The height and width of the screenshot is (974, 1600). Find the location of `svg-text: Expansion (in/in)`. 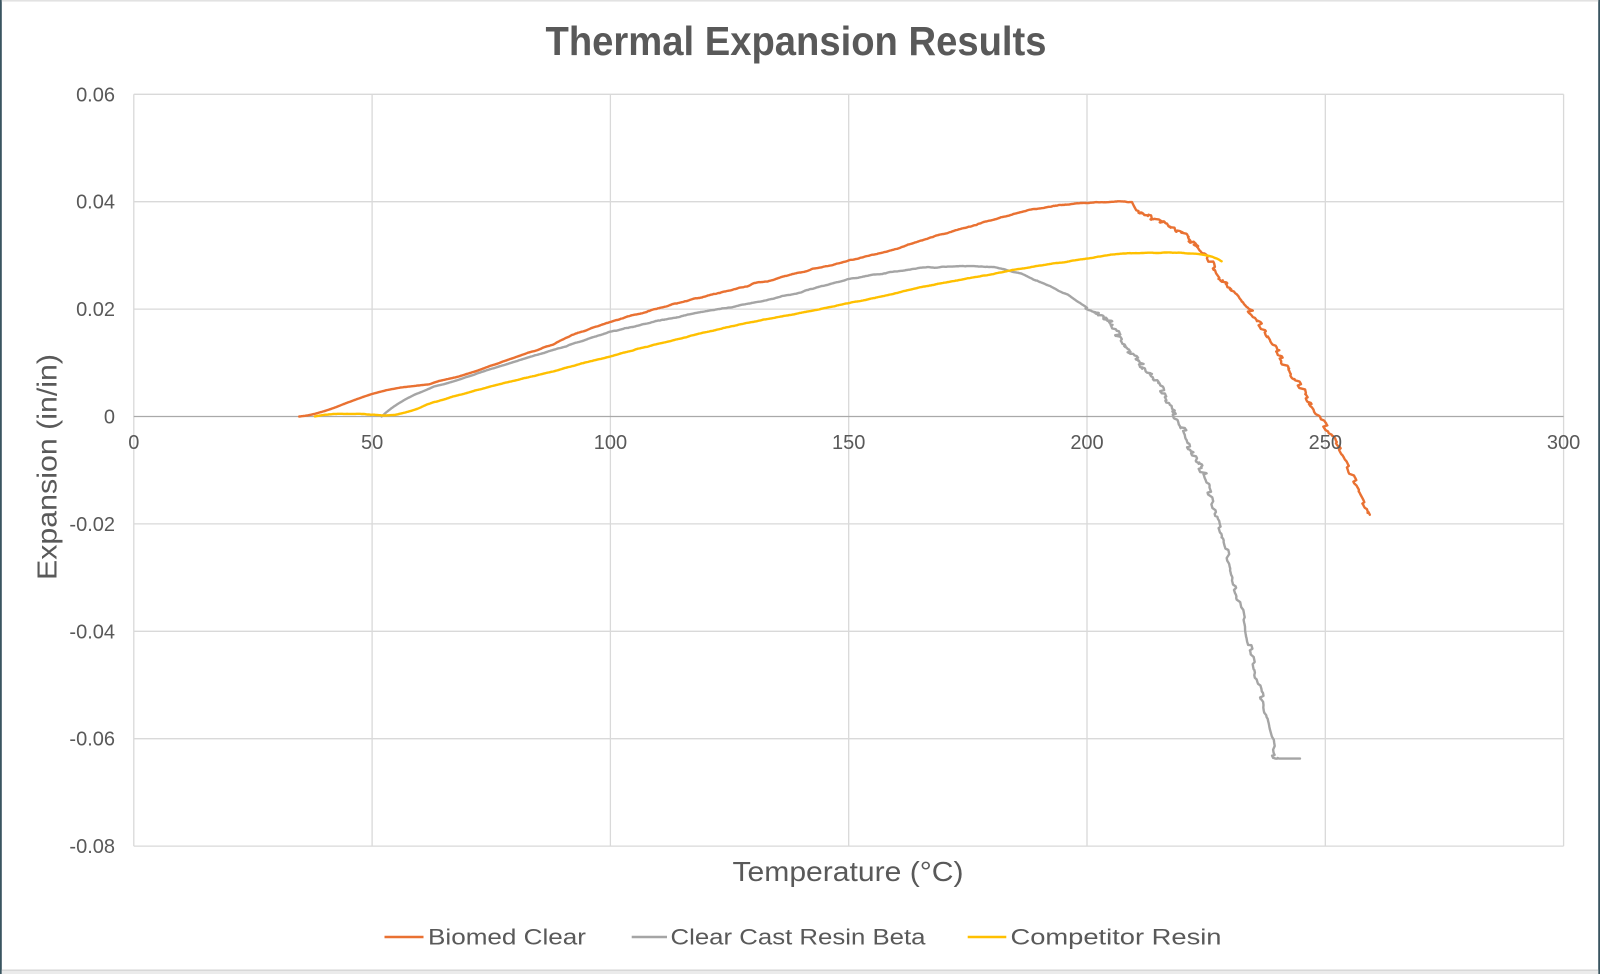

svg-text: Expansion (in/in) is located at coordinates (47, 467).